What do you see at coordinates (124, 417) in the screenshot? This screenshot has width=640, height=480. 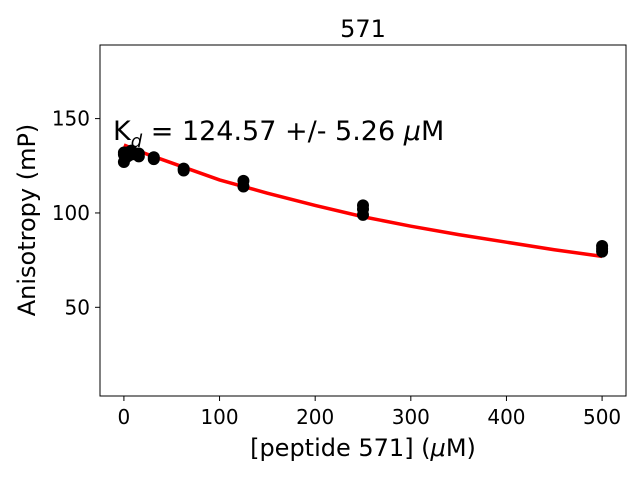 I see `x-tick-label: 0` at bounding box center [124, 417].